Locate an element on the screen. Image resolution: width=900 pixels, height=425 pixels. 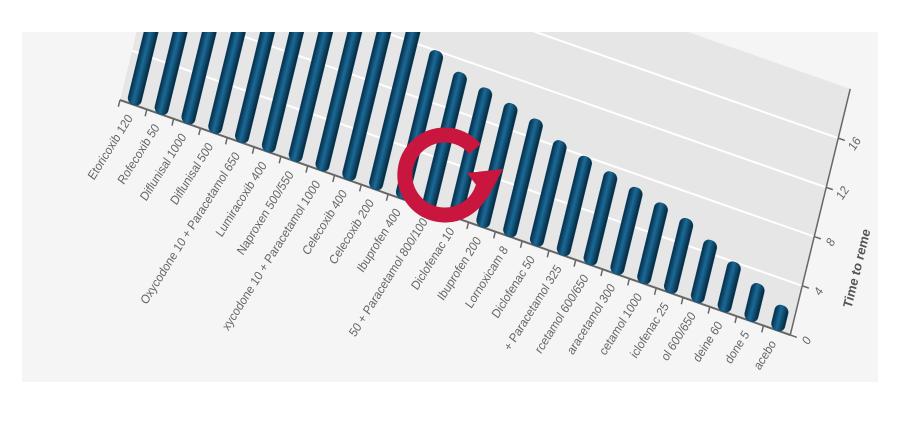
reload-arc is located at coordinates (444, 175).